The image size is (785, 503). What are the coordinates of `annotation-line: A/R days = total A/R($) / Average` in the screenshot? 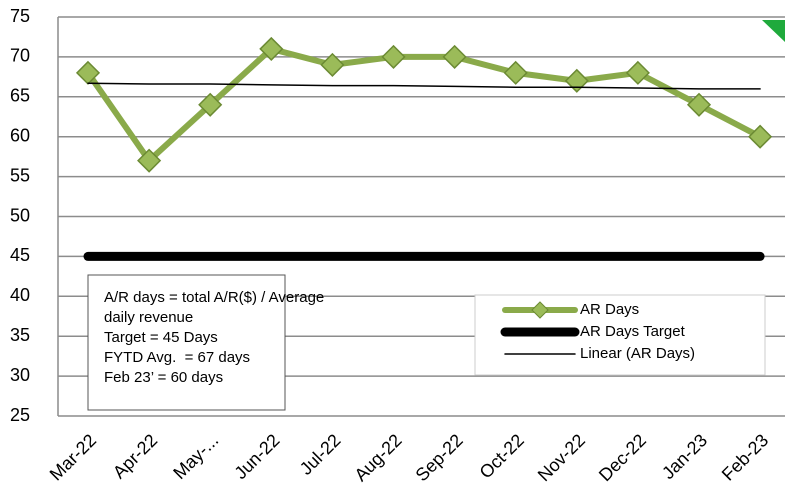 It's located at (214, 297).